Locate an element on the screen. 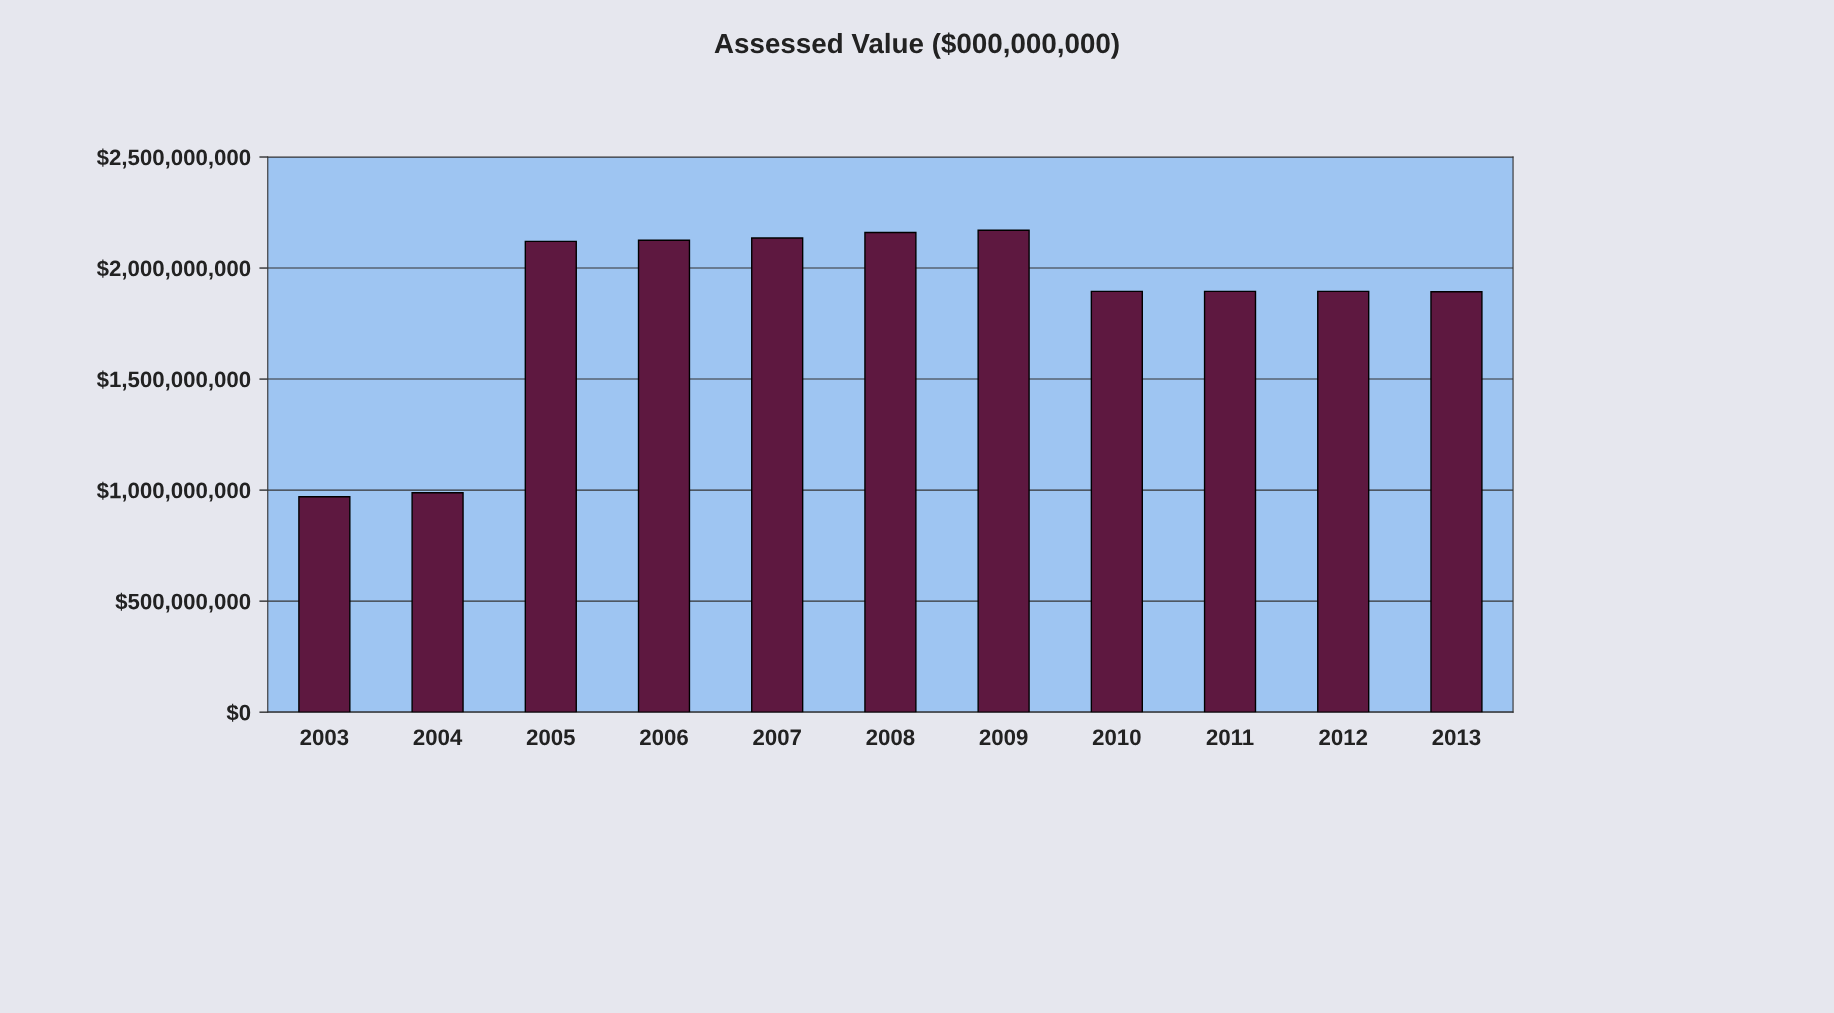 This screenshot has width=1834, height=1013. x-tick-label: 2009 is located at coordinates (1003, 737).